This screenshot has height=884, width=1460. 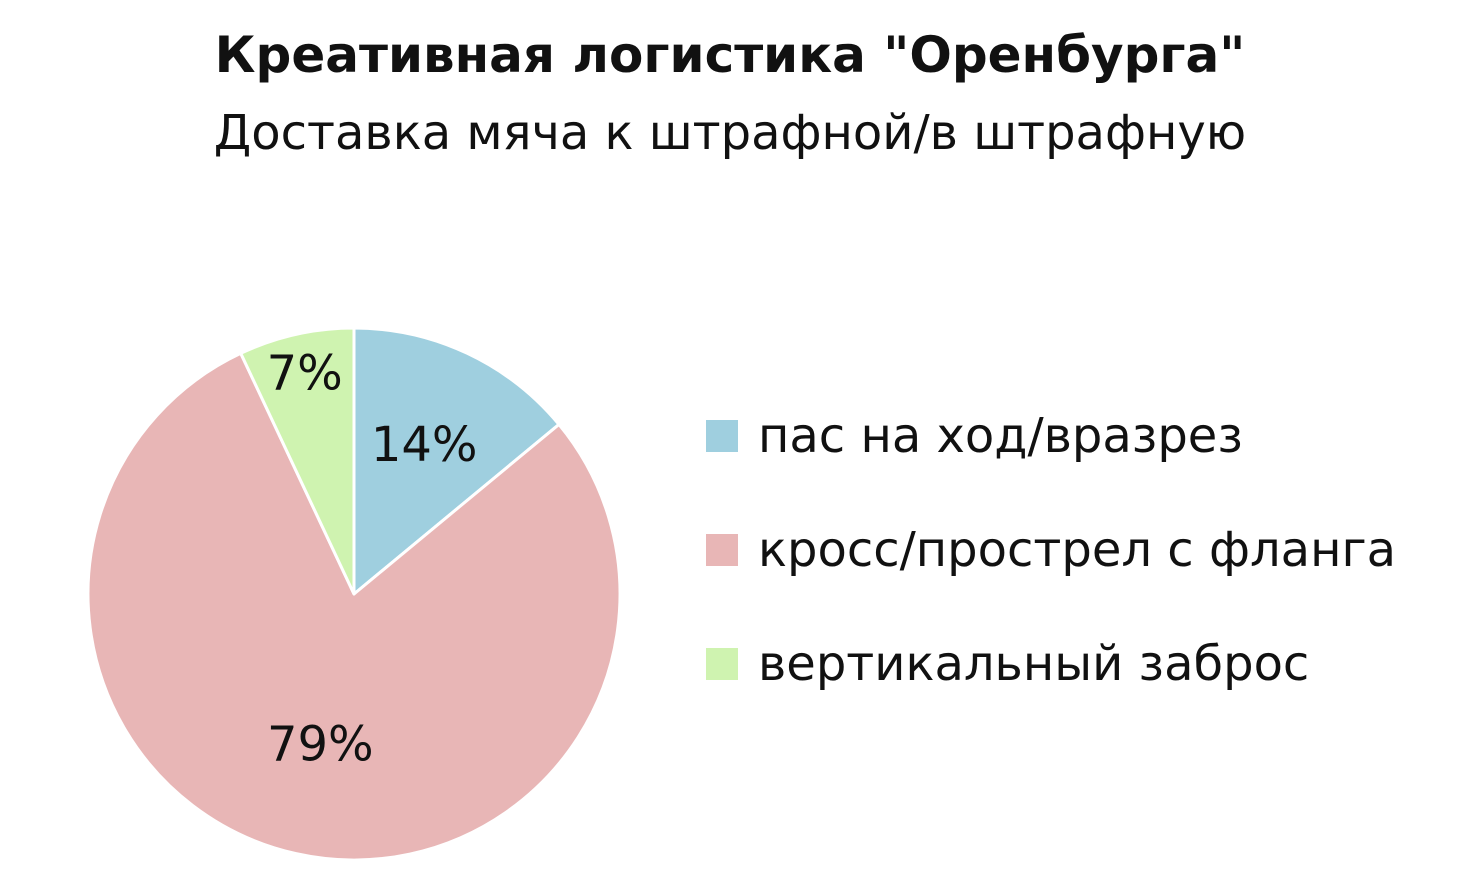 What do you see at coordinates (730, 55) in the screenshot?
I see `chart-title: Креативная логистика "Оренбурга"` at bounding box center [730, 55].